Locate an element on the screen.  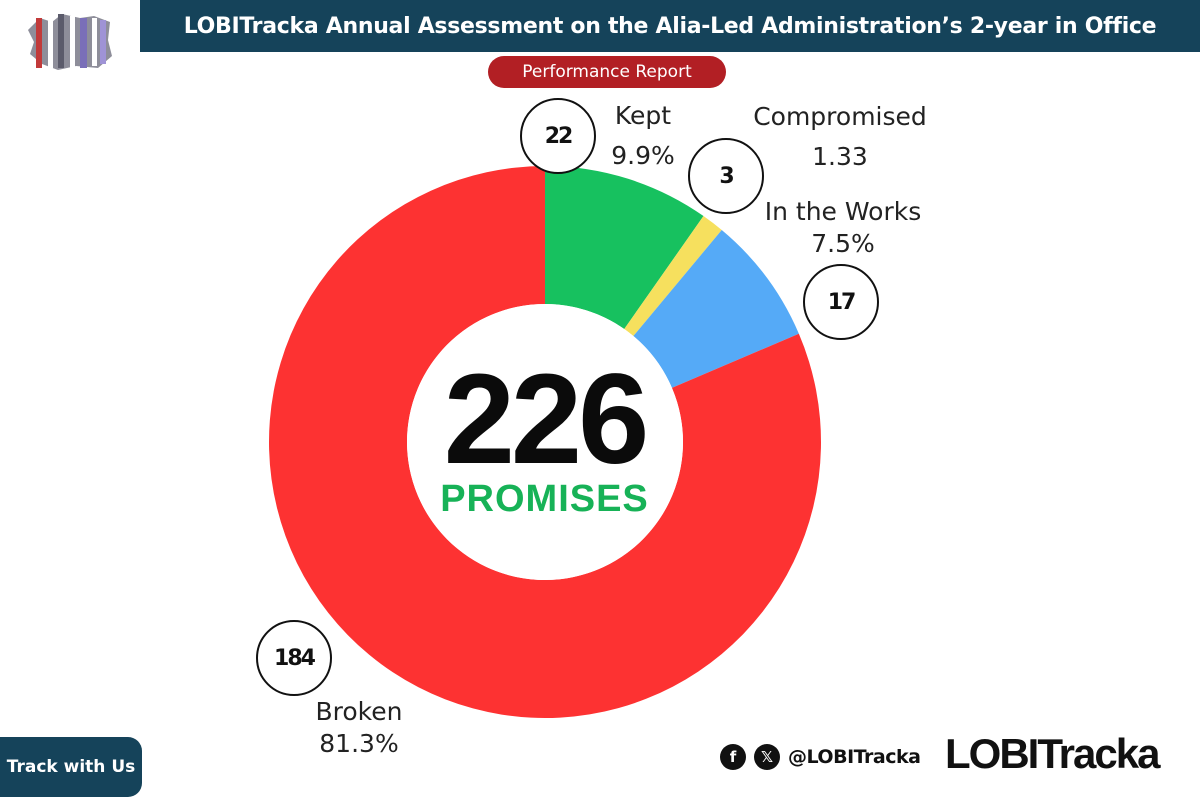
total-promises-count: 226 is located at coordinates (546, 419).